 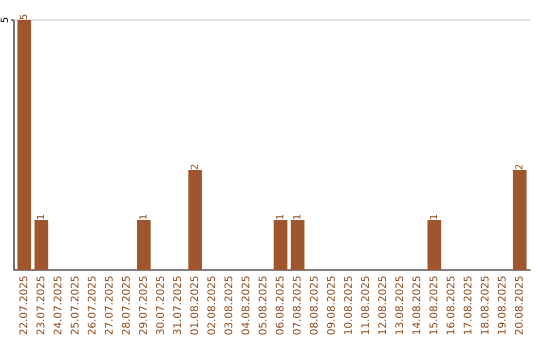 What do you see at coordinates (194, 305) in the screenshot?
I see `x-tick-label: 01.08.2025` at bounding box center [194, 305].